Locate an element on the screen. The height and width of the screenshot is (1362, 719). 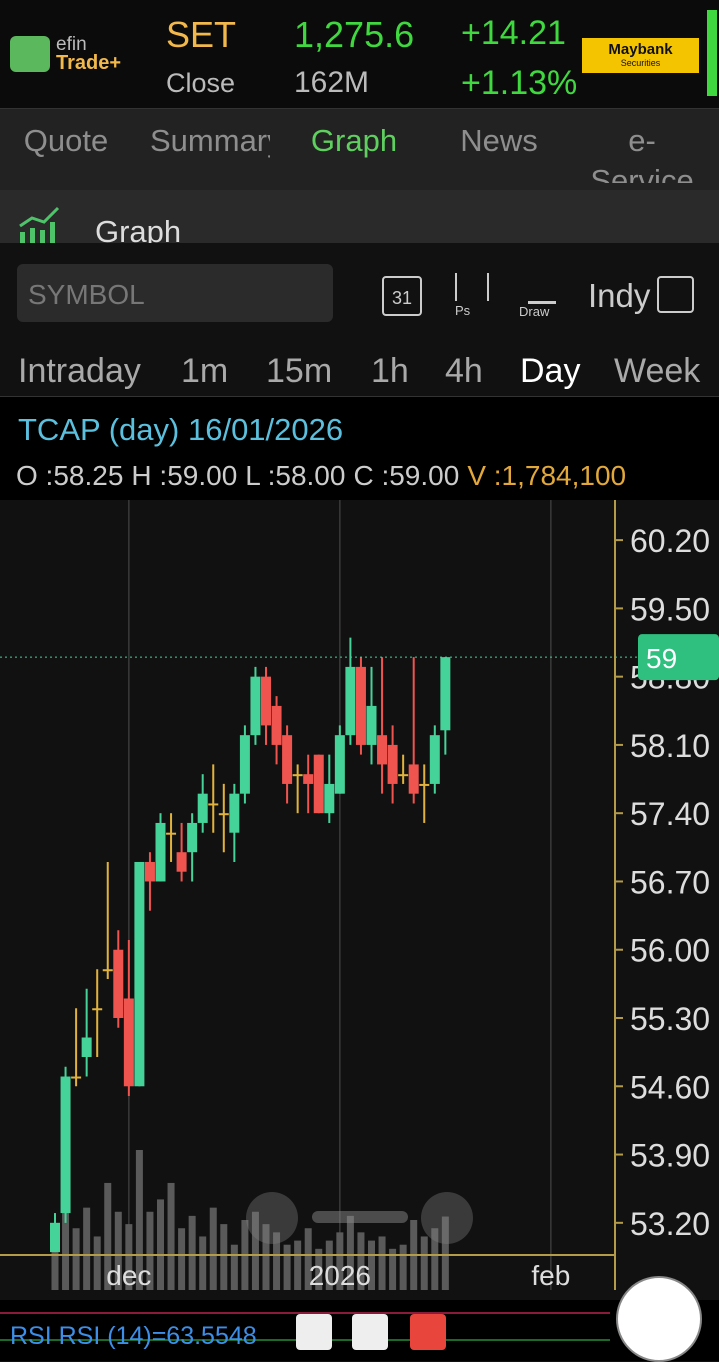
interval-button: 4h is located at coordinates (464, 371).